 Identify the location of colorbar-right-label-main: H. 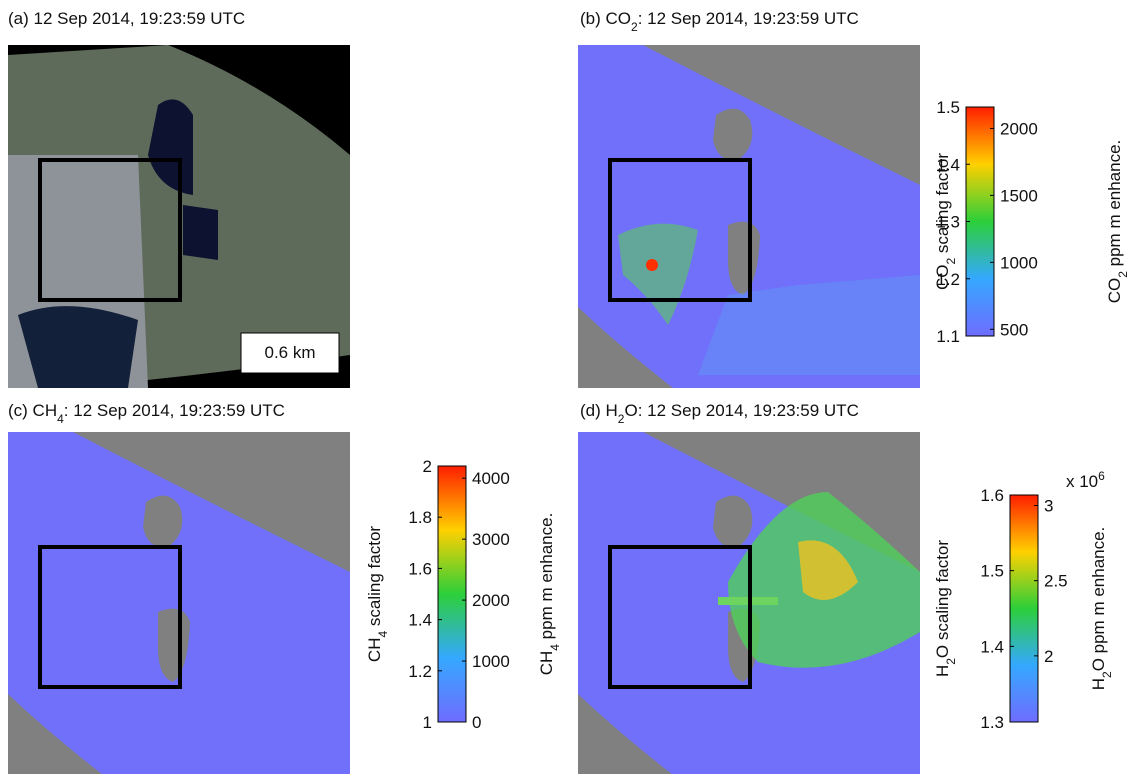
(1098, 684).